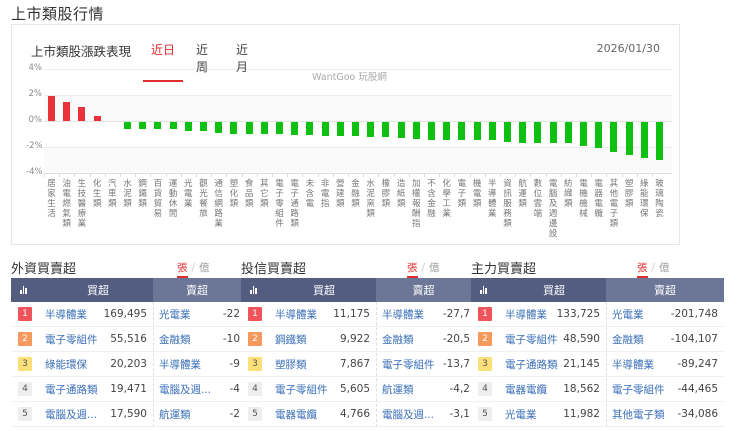  I want to click on period-tabs: 近日 近周 近月, so click(207, 60).